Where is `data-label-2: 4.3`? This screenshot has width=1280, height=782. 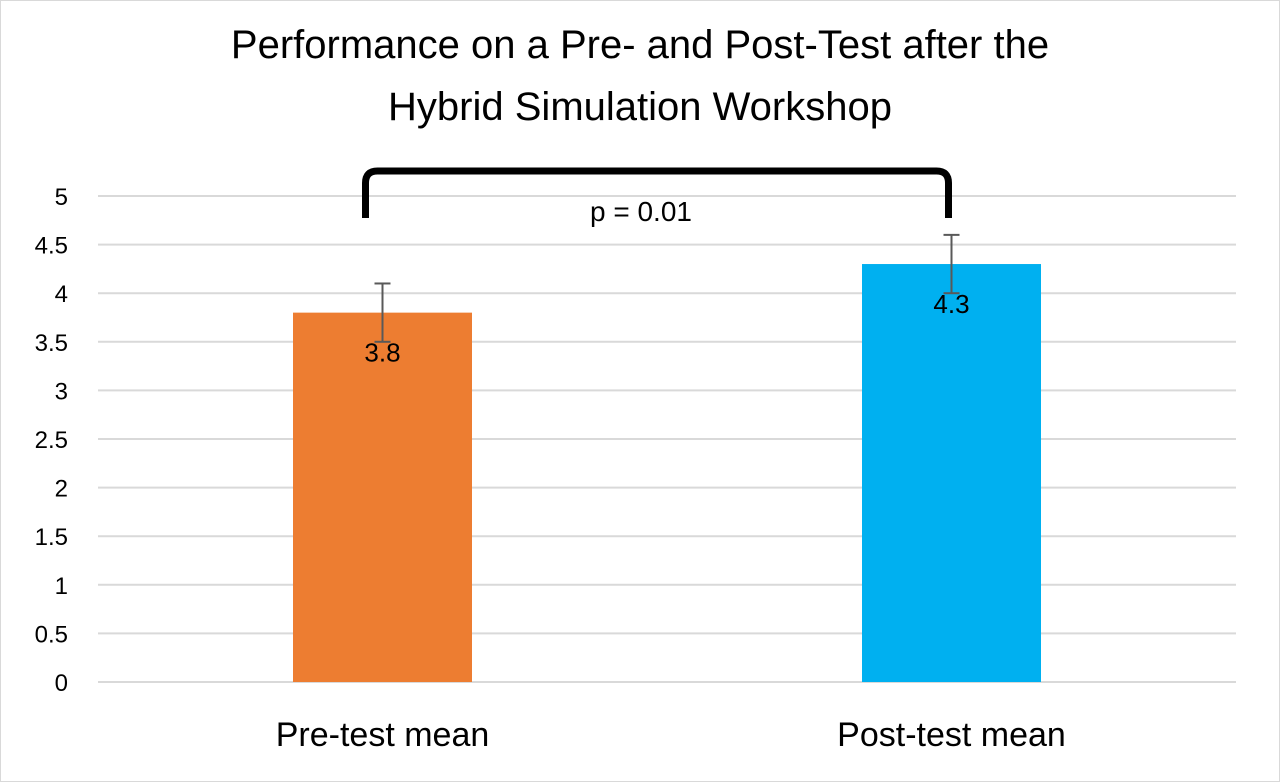
data-label-2: 4.3 is located at coordinates (951, 304).